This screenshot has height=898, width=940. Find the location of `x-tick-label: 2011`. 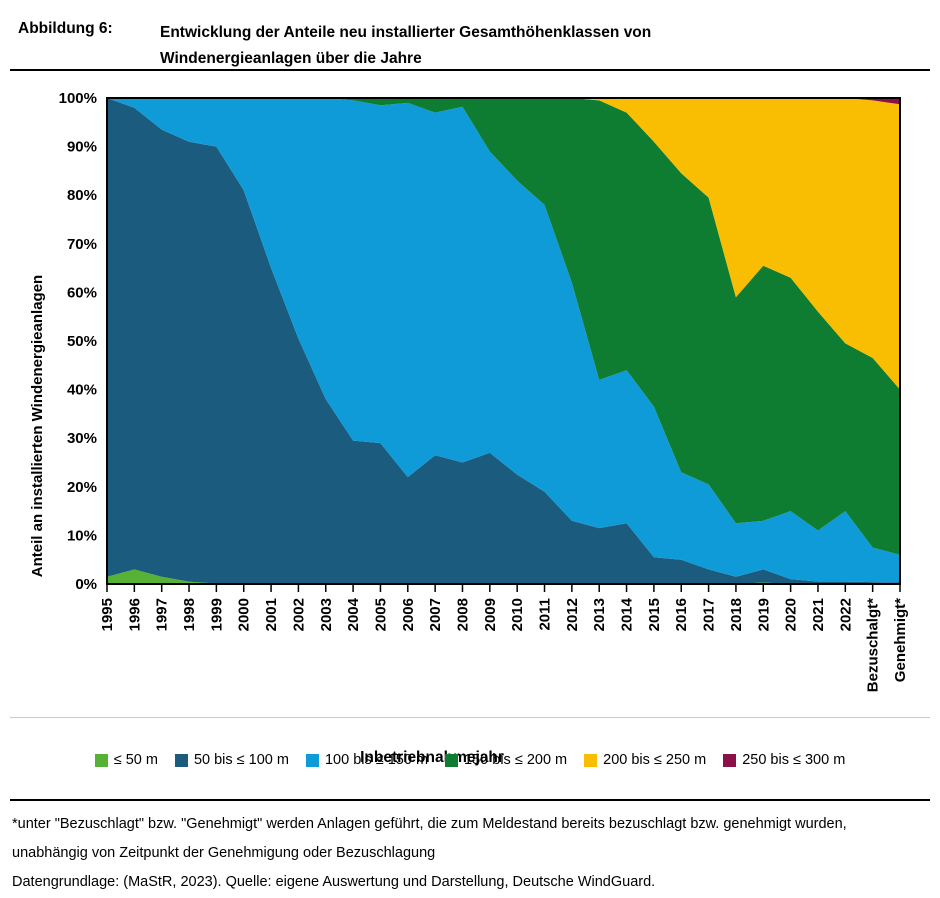

x-tick-label: 2011 is located at coordinates (545, 614).